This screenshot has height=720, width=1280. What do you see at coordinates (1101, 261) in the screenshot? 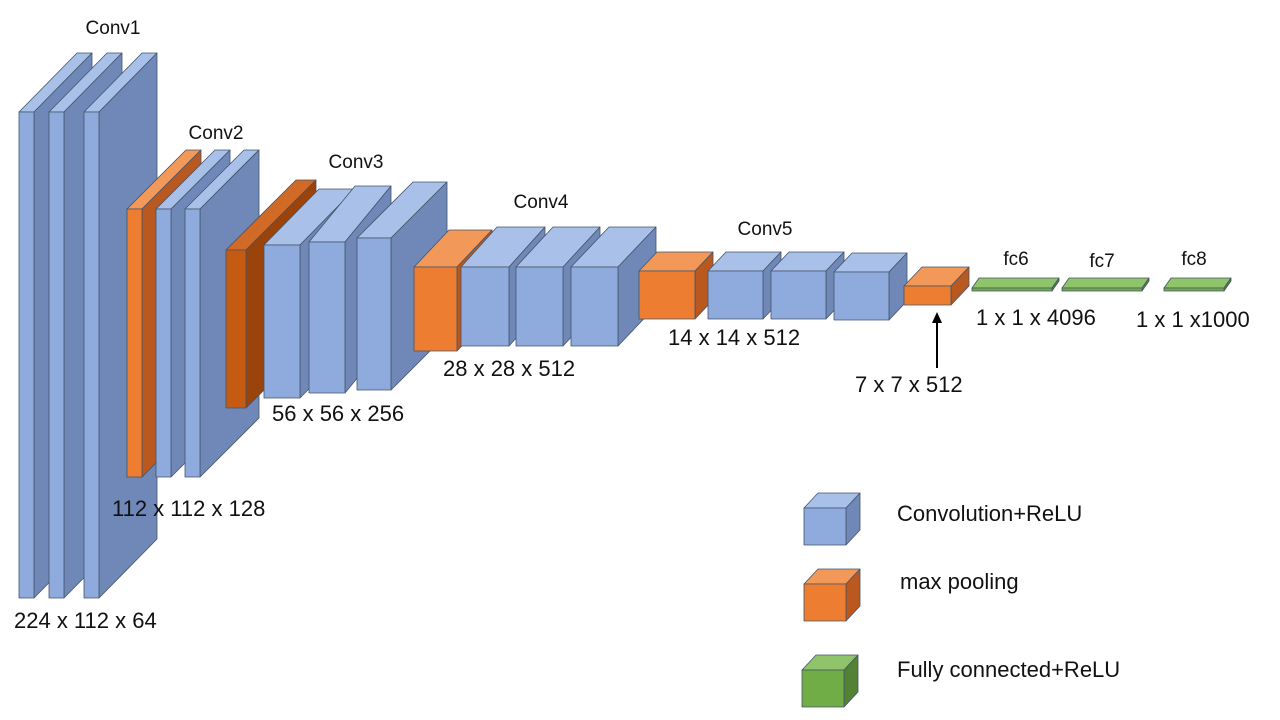
I see `fc7-label: fc7` at bounding box center [1101, 261].